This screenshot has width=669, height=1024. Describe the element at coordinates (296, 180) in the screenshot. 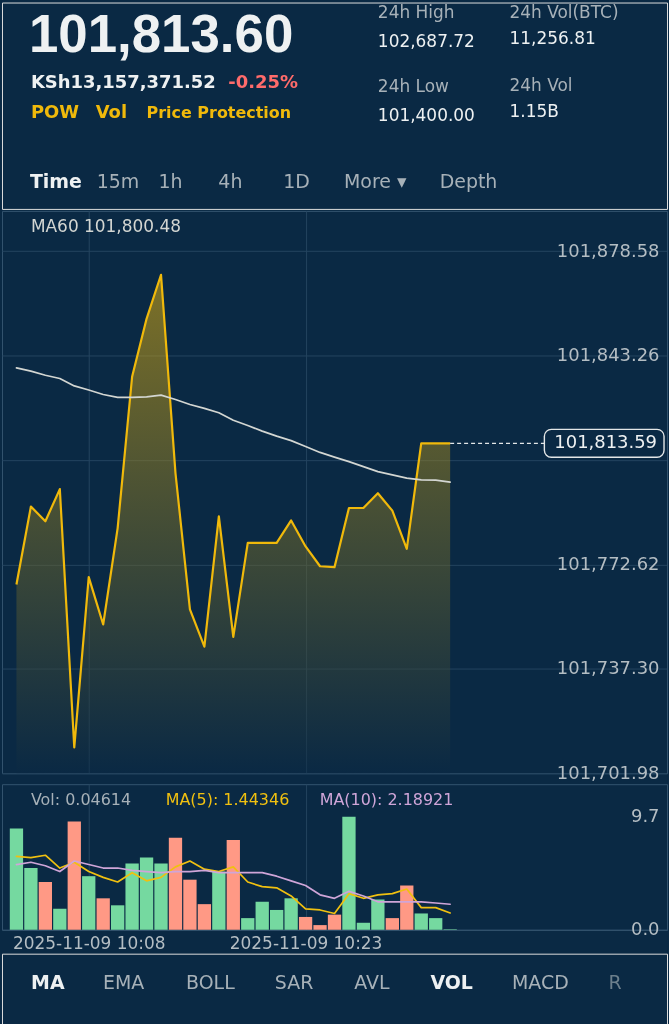

I see `text: 1D` at that location.